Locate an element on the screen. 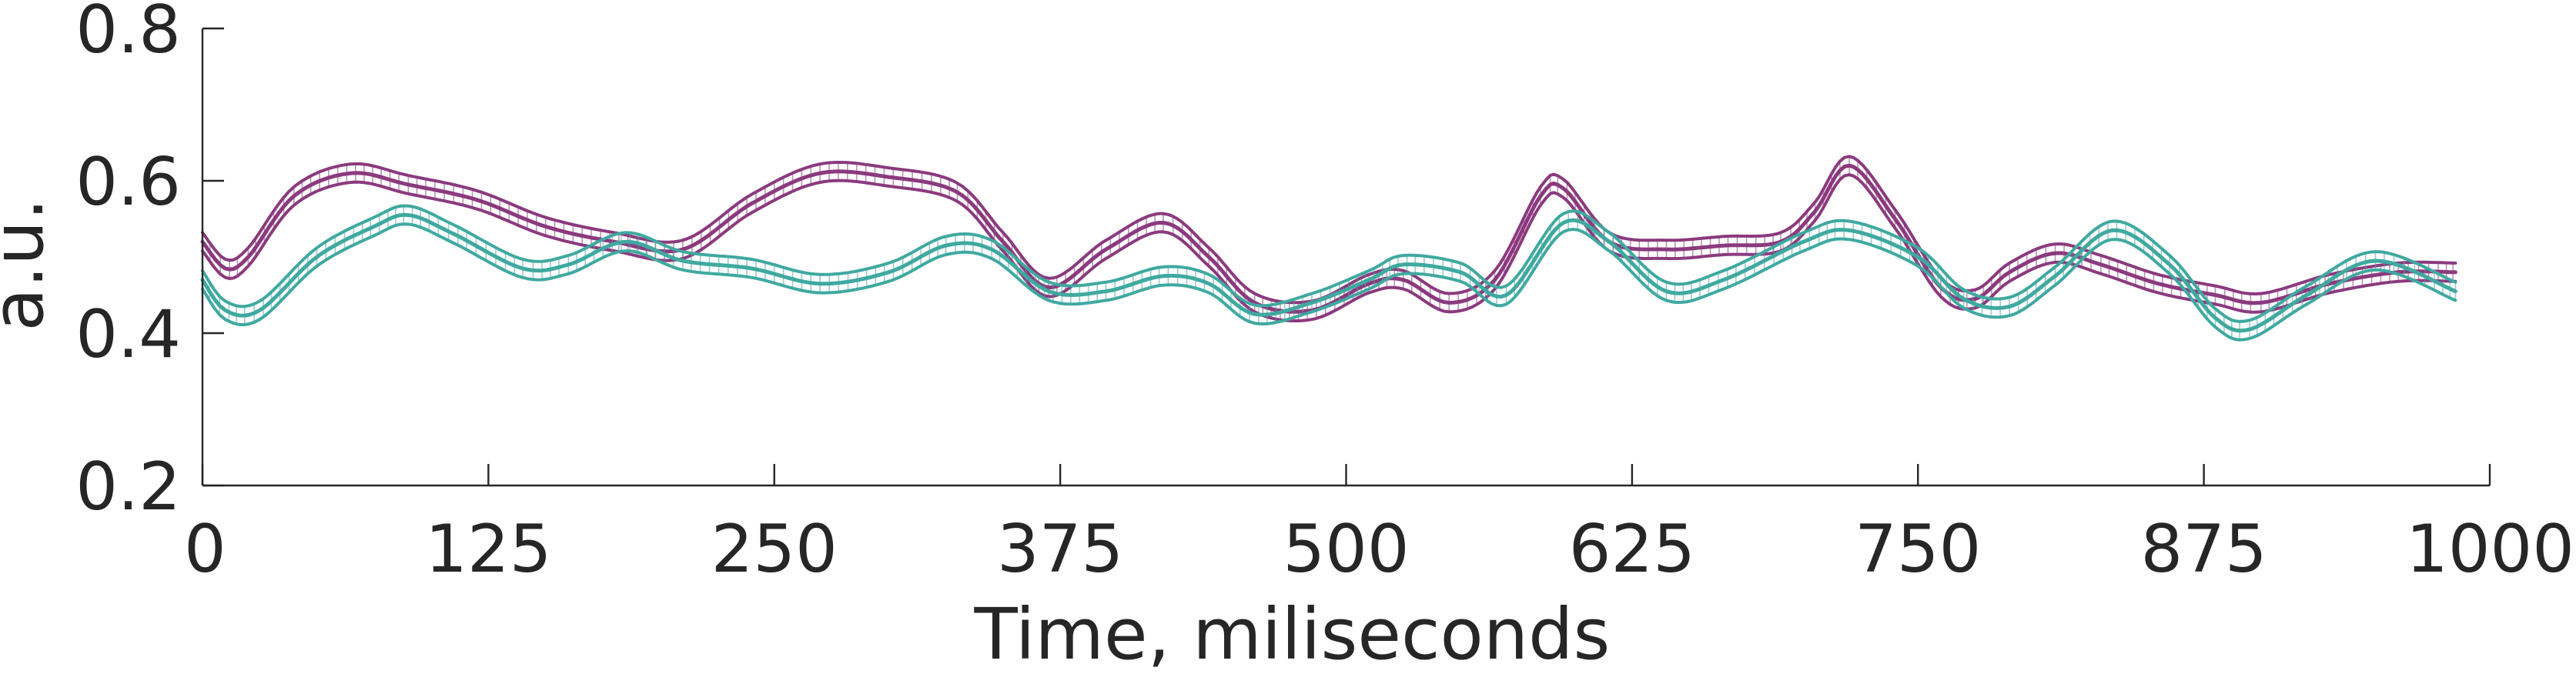 The image size is (2576, 674). x-tick-label: 875 is located at coordinates (2204, 549).